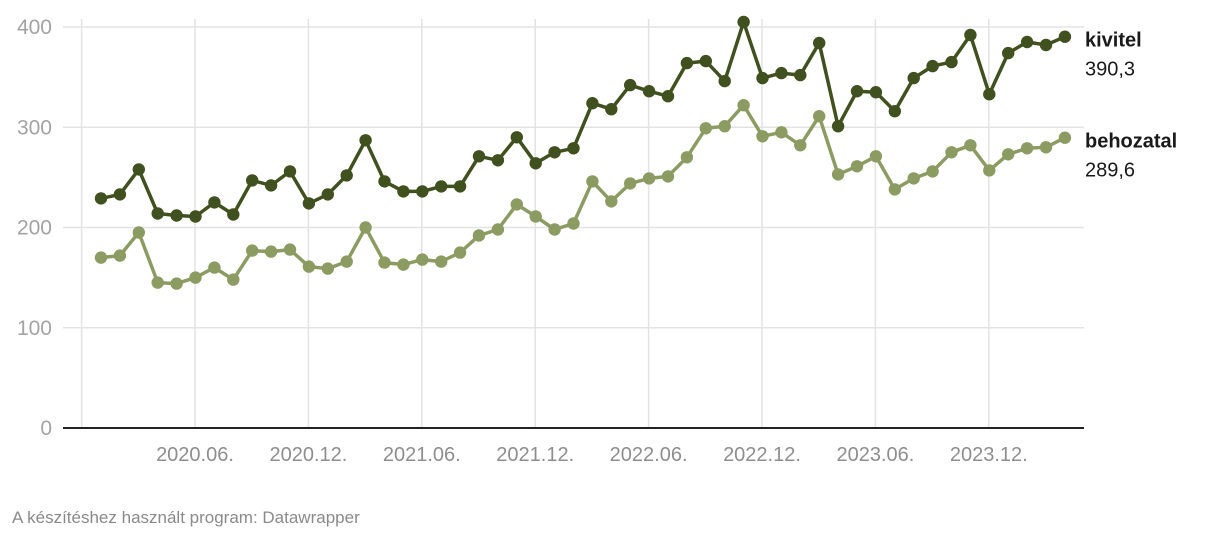 The width and height of the screenshot is (1220, 544). What do you see at coordinates (875, 455) in the screenshot?
I see `x-tick-label: 2023.06.` at bounding box center [875, 455].